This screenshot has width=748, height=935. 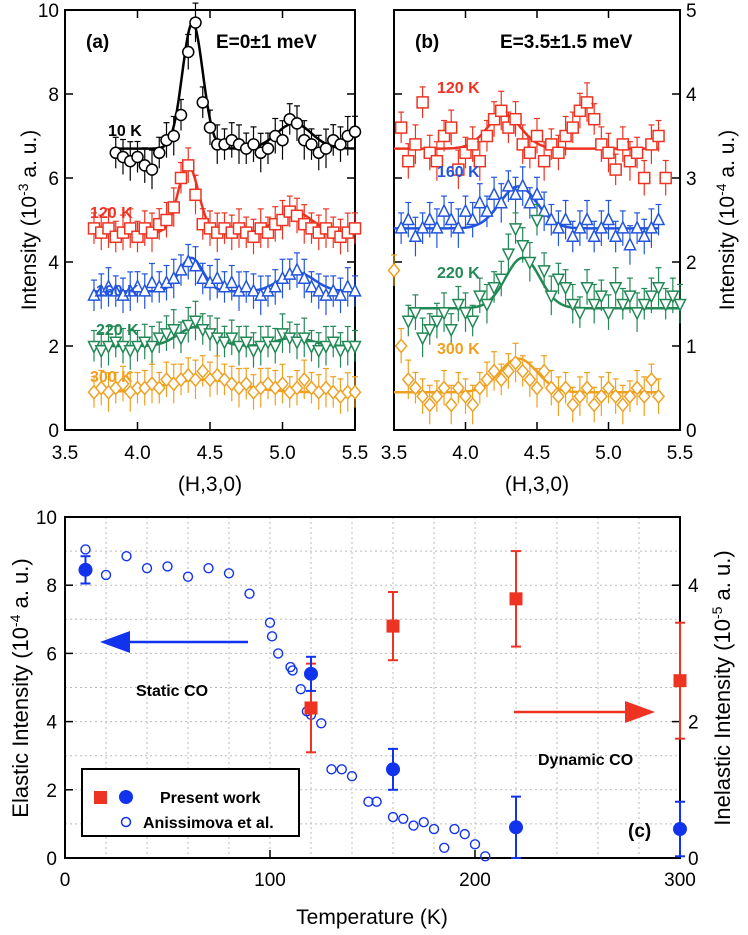 What do you see at coordinates (608, 453) in the screenshot?
I see `b-xtick-label-3: 5.0` at bounding box center [608, 453].